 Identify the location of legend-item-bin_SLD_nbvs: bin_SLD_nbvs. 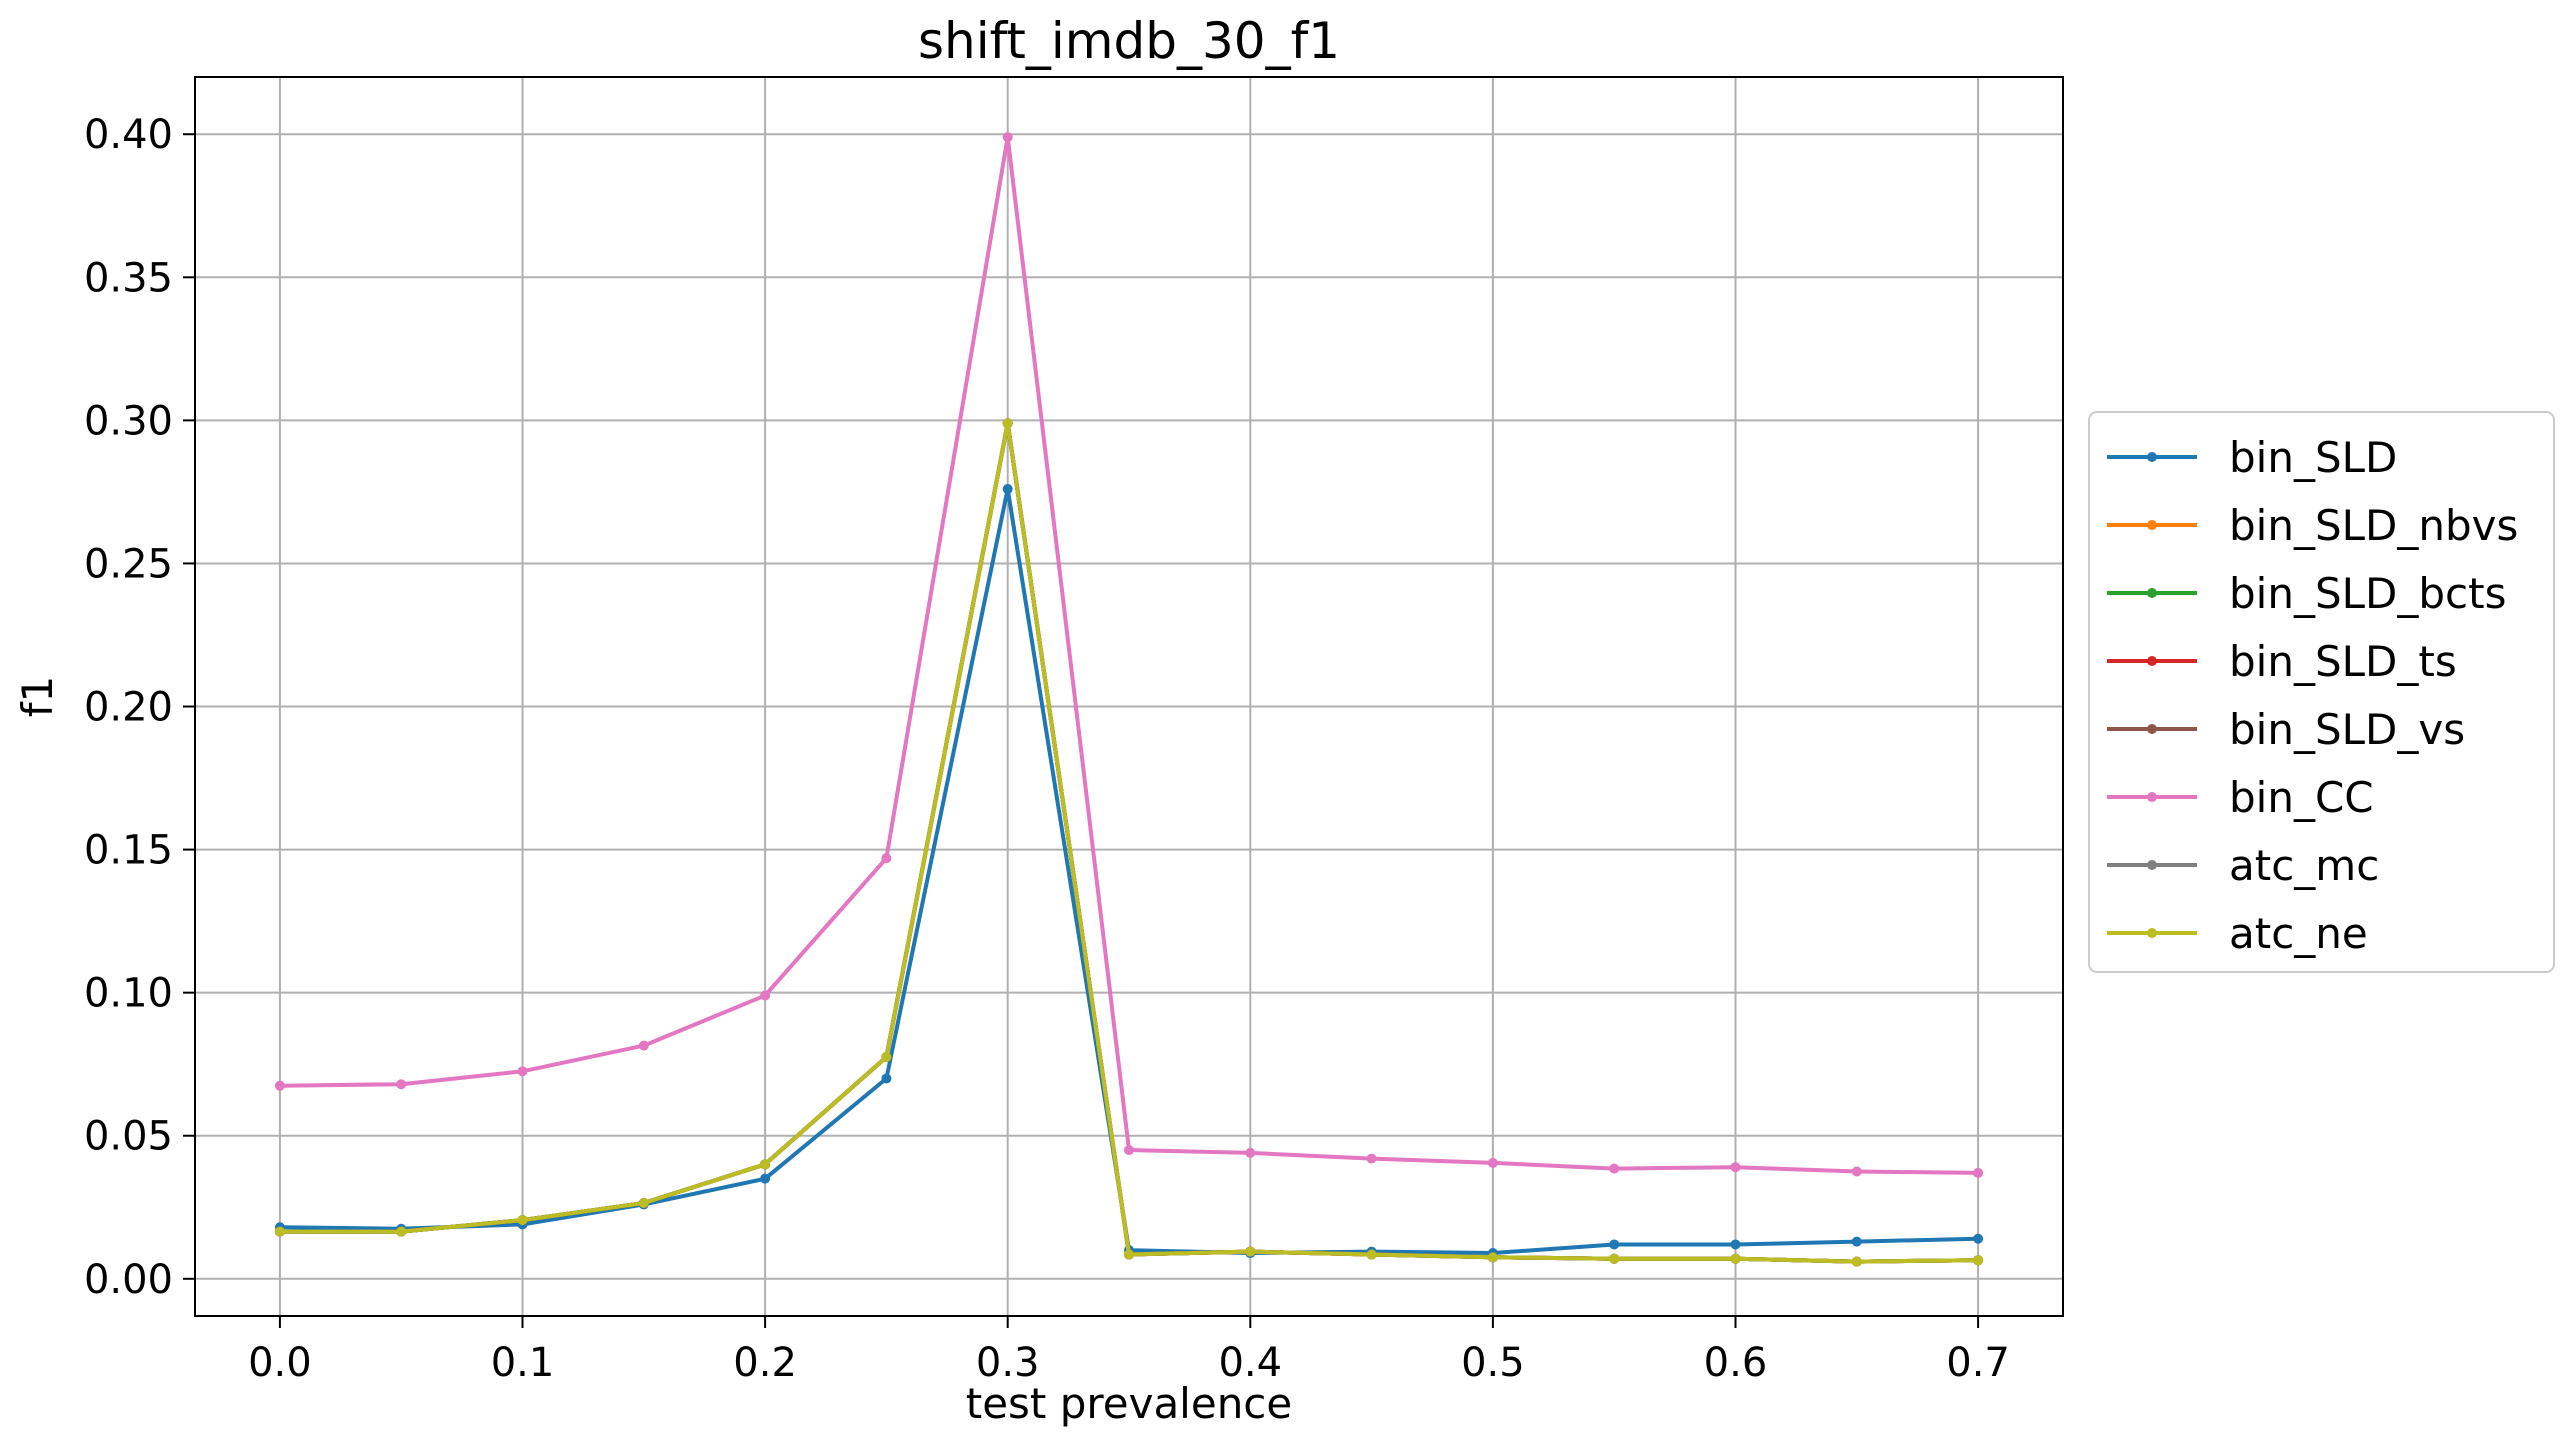
(2312, 525).